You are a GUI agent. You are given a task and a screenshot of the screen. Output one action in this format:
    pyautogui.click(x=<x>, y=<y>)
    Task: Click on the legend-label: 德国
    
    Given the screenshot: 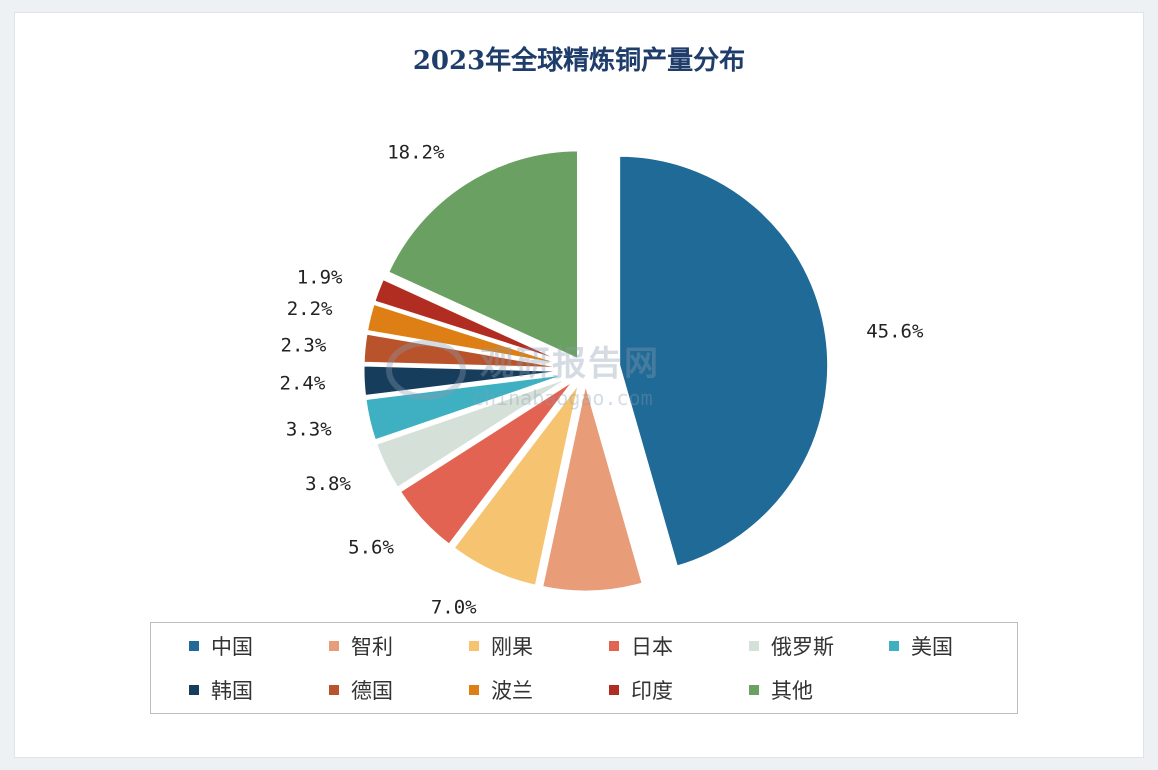 What is the action you would take?
    pyautogui.click(x=372, y=691)
    